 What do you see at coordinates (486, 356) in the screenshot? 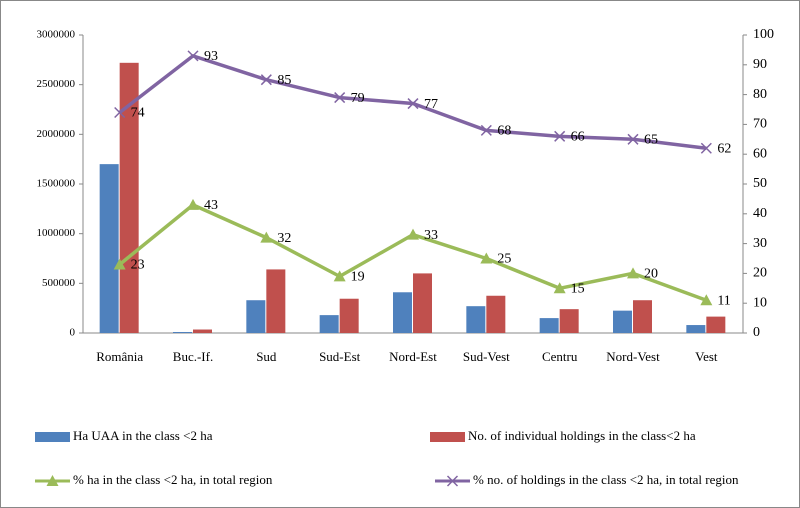
I see `x-tick-label: Sud-Vest` at bounding box center [486, 356].